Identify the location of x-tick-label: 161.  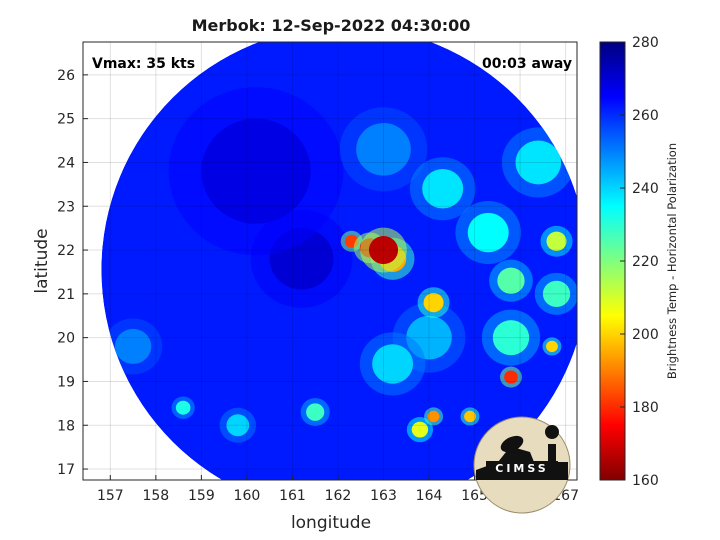
(292, 496).